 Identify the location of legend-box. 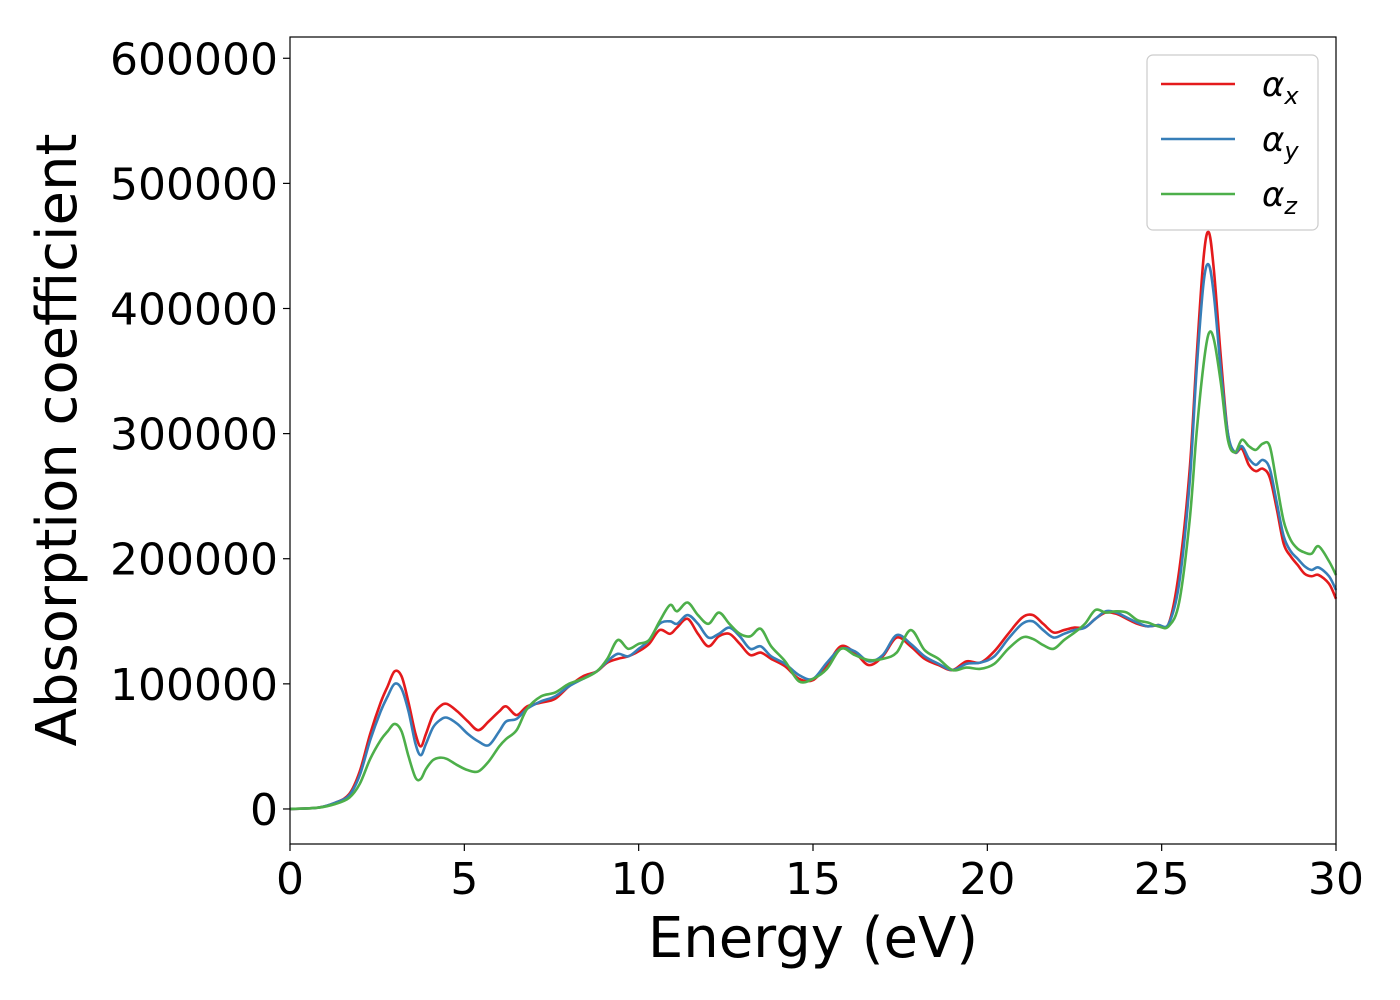
(1232, 142).